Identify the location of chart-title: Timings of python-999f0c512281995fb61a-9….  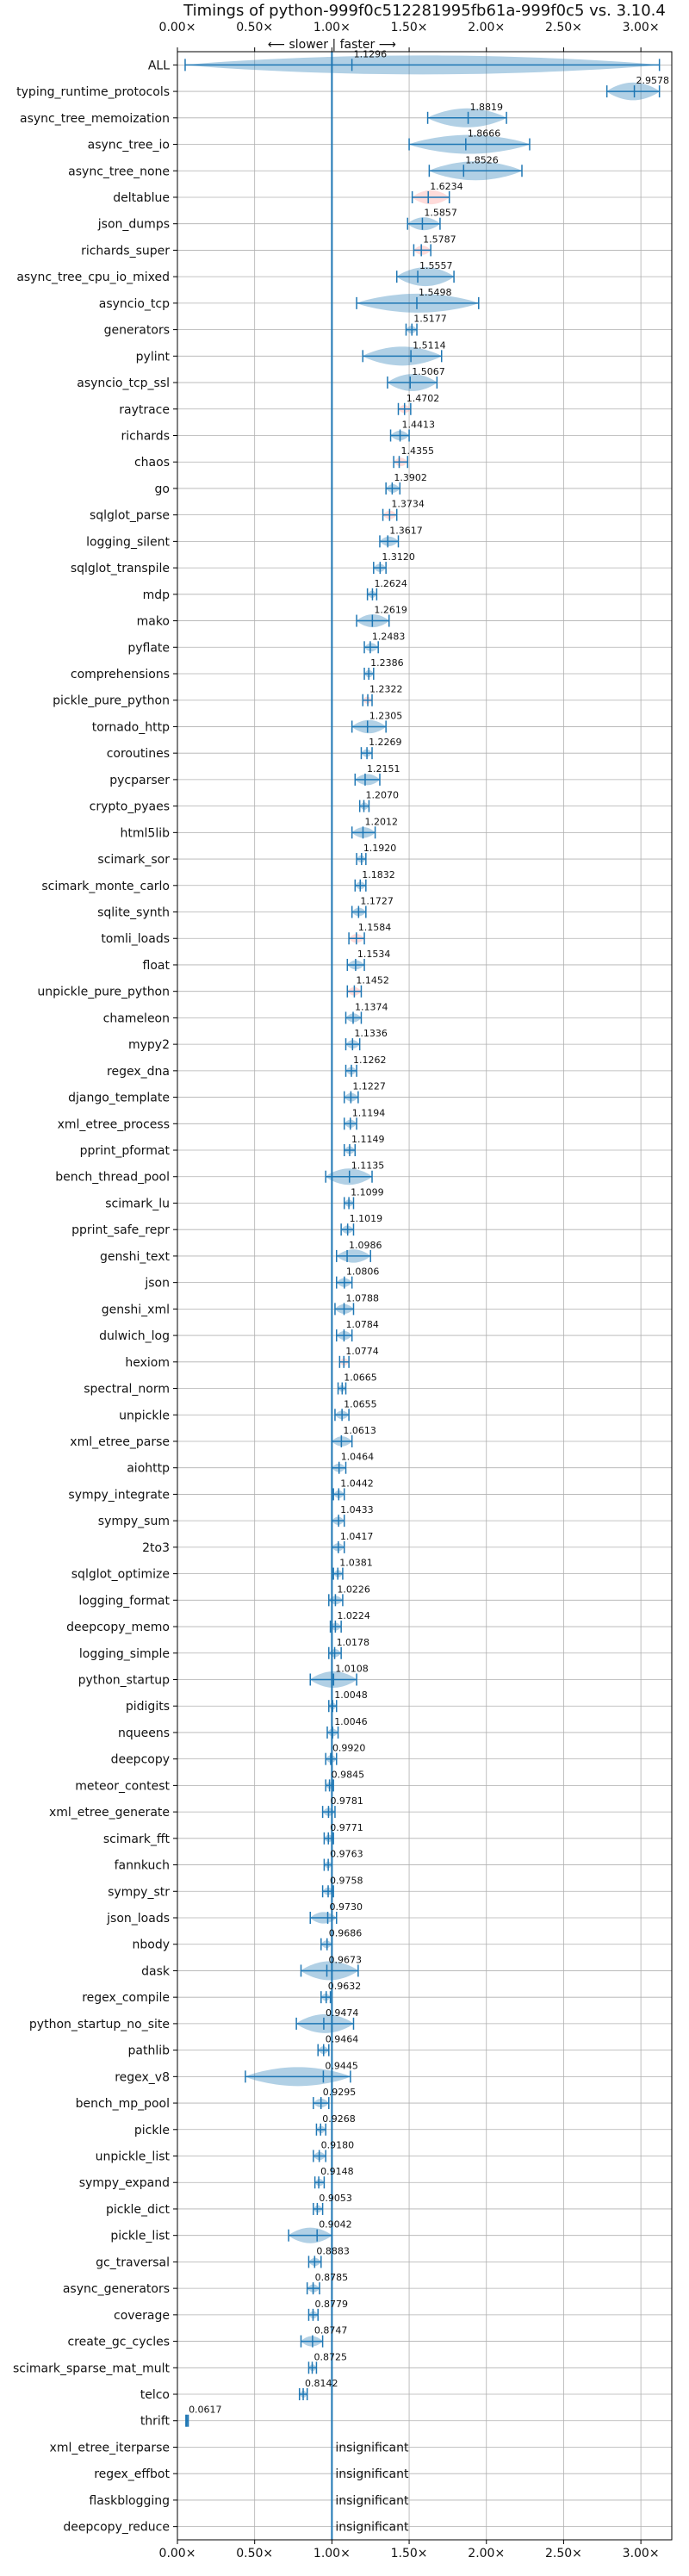
(424, 11).